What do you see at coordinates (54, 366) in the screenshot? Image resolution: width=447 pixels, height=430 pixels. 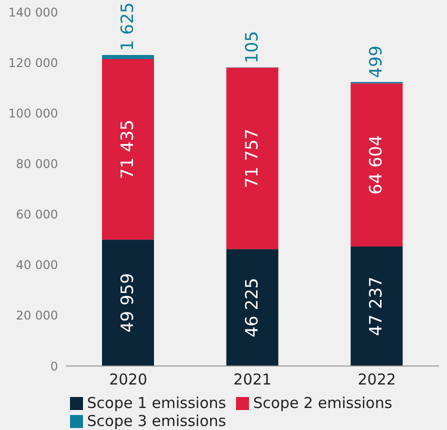 I see `y-tick-label: 0` at bounding box center [54, 366].